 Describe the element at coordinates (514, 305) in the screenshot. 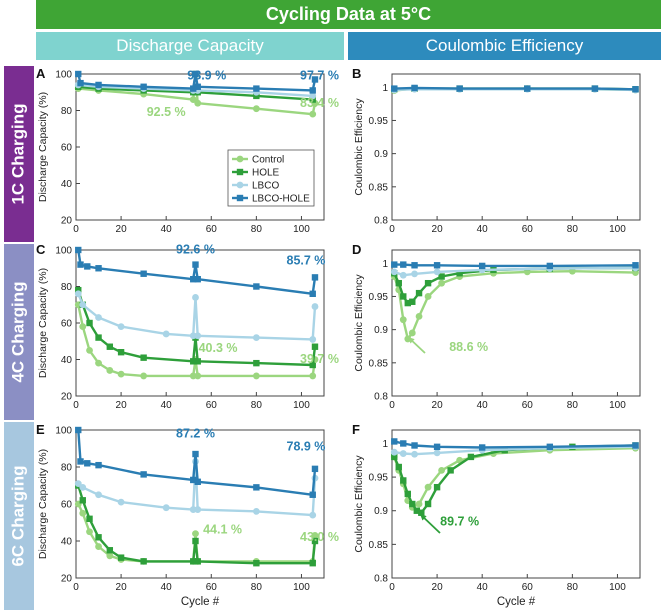

I see `series-control` at that location.